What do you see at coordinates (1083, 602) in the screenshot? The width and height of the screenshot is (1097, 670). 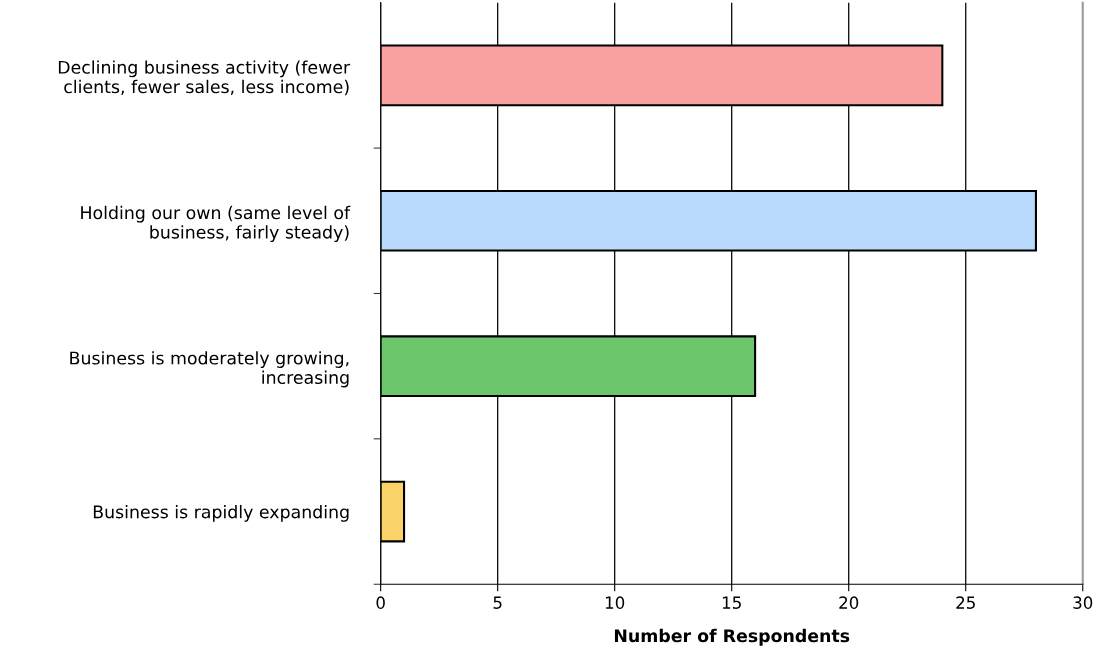 I see `x-tick-label: 30` at bounding box center [1083, 602].